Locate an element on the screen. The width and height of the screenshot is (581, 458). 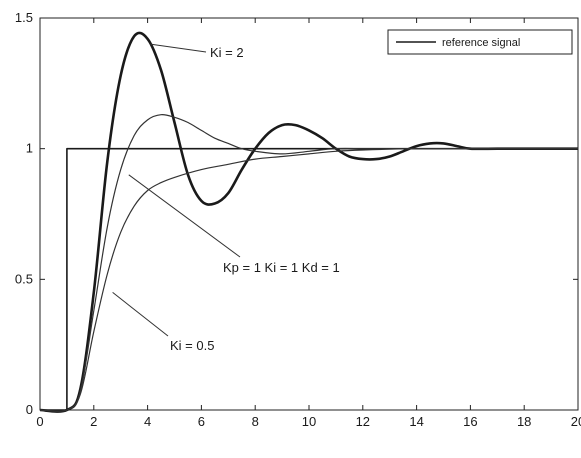
annotation-kp1-ki1-kd1-label: Kp = 1 Ki = 1 Kd = 1 is located at coordinates (281, 267).